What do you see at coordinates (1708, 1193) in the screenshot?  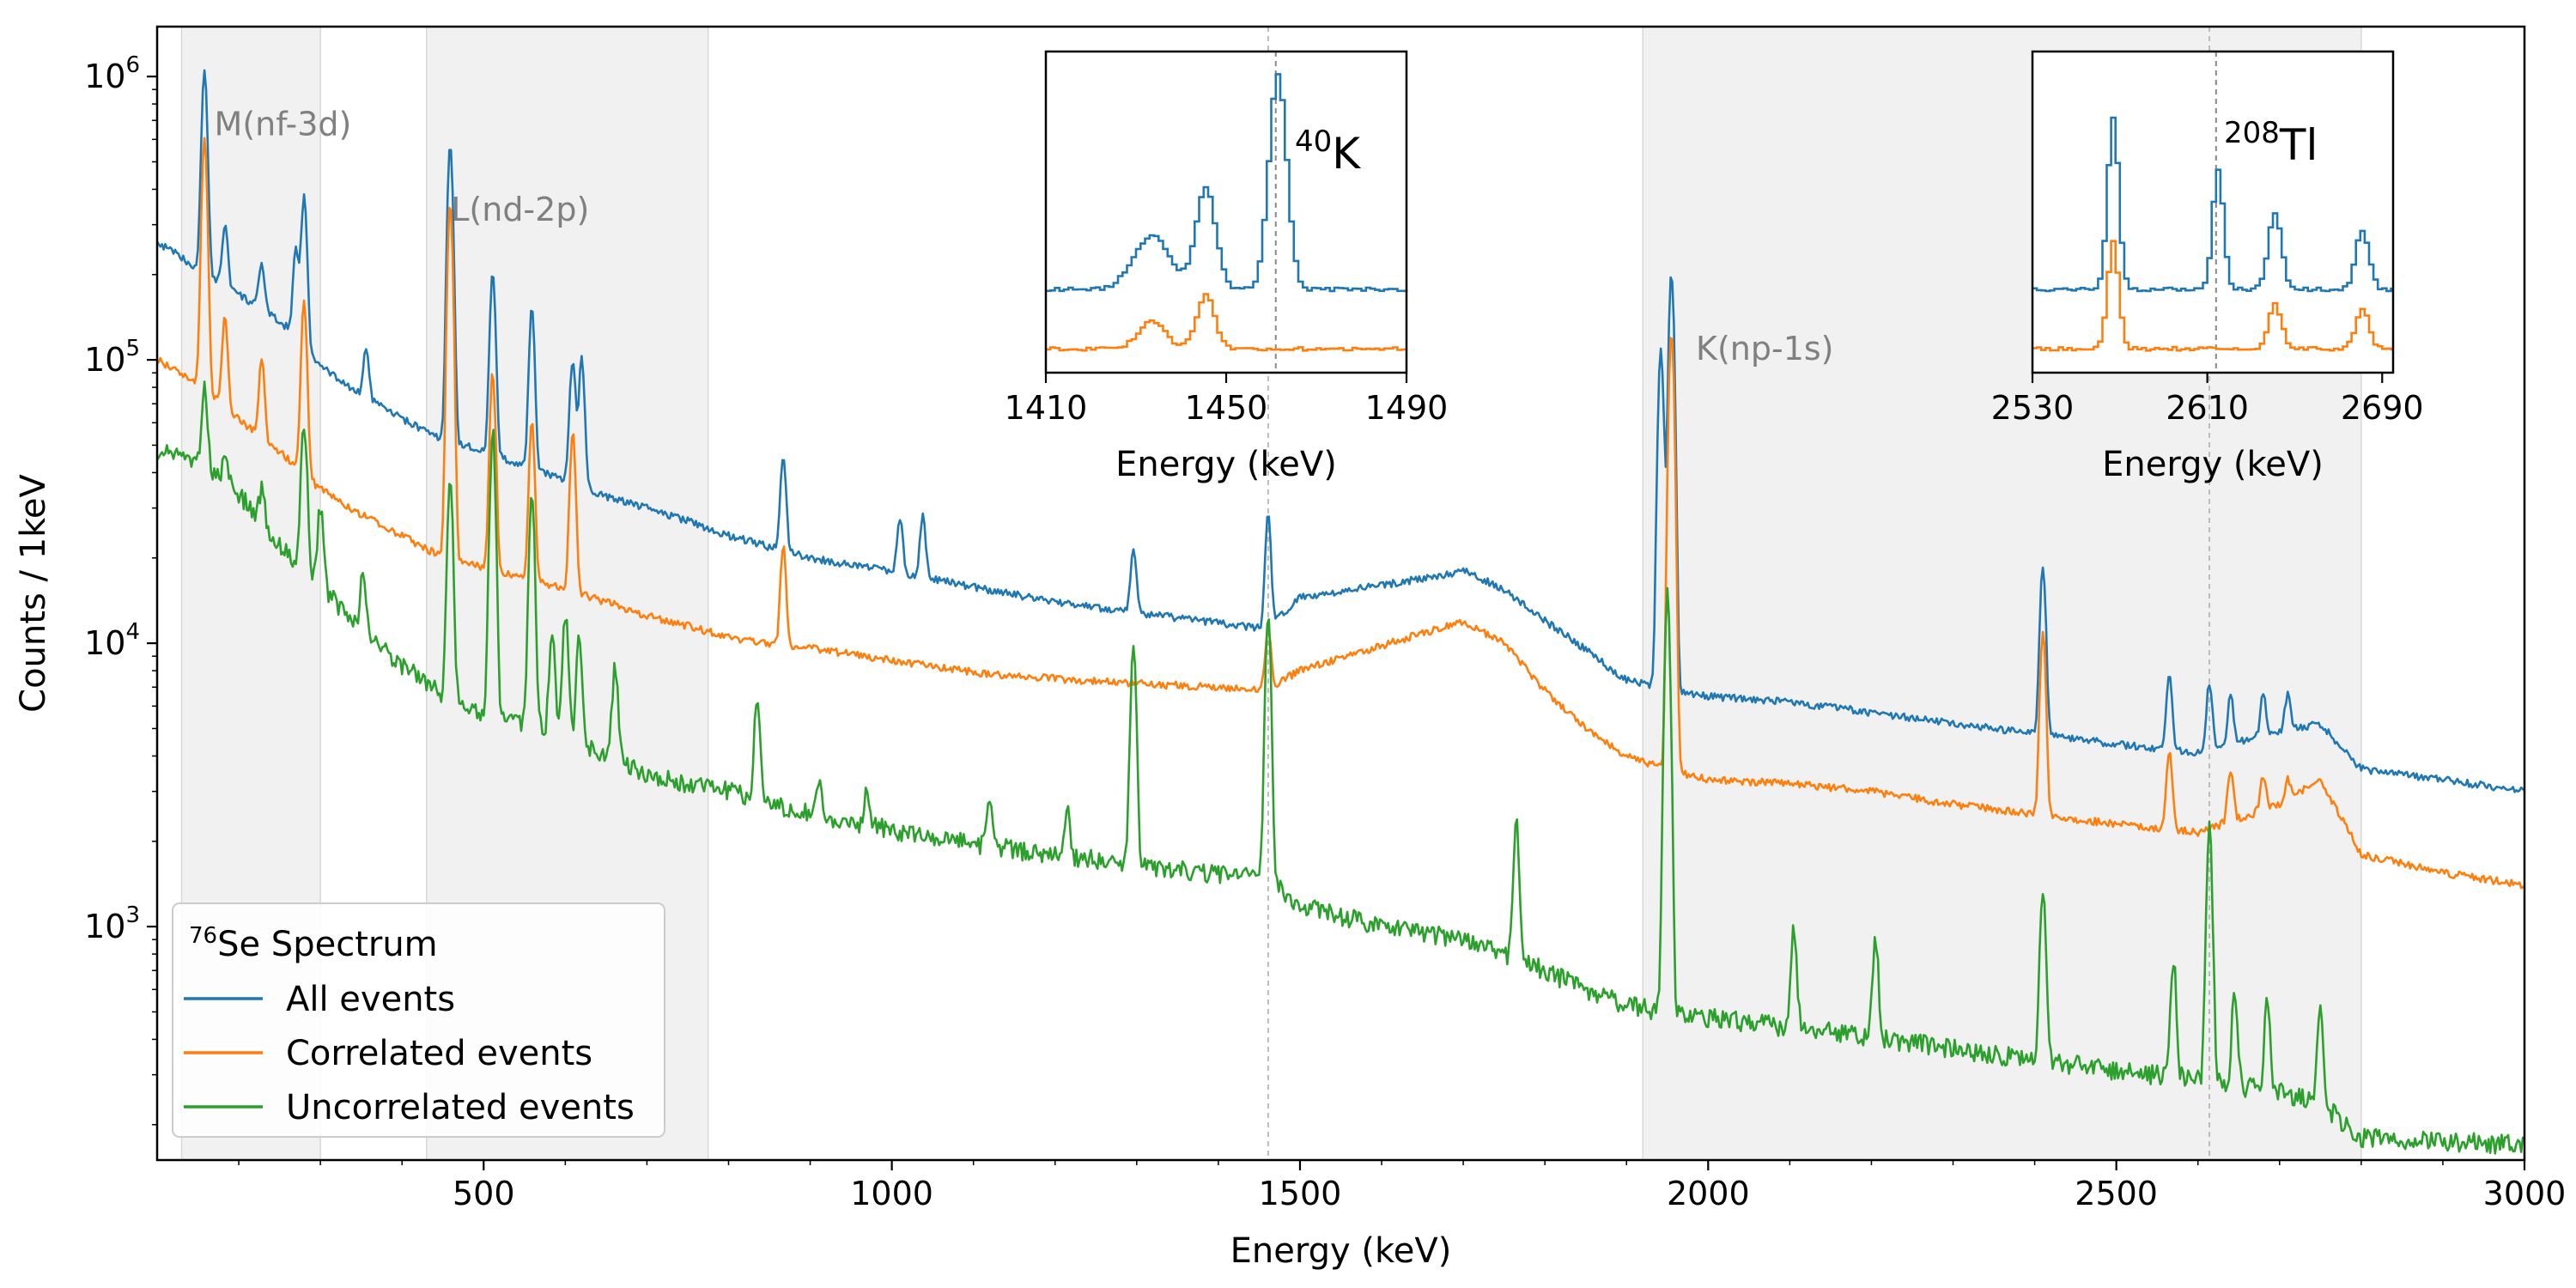 I see `x-tick-label: 2000` at bounding box center [1708, 1193].